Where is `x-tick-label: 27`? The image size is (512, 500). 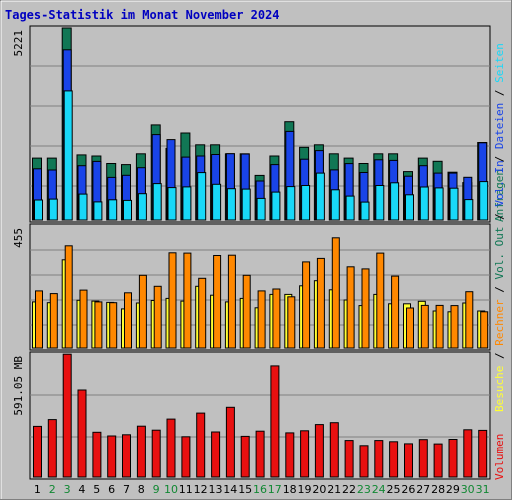
x-tick-label: 27 is located at coordinates (423, 489).